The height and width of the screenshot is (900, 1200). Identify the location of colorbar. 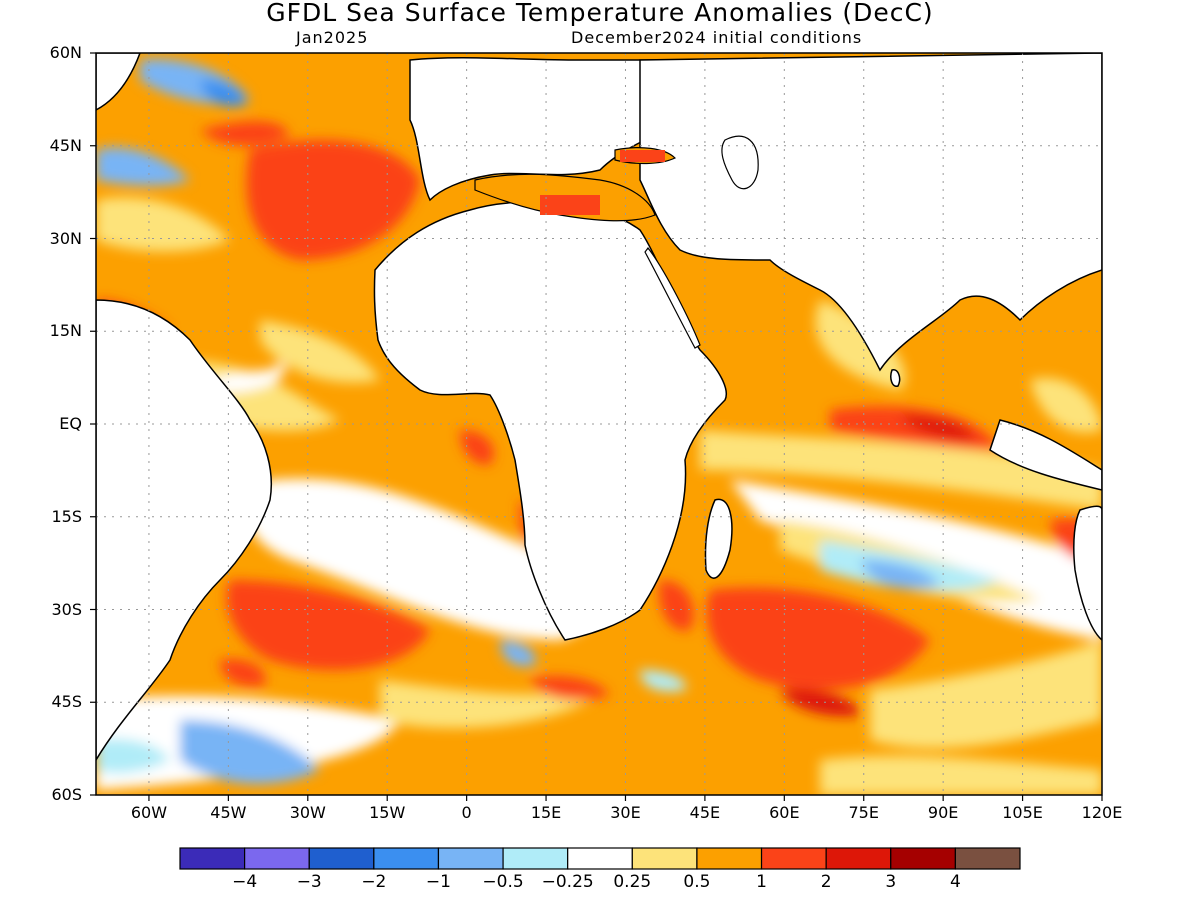
(600, 858).